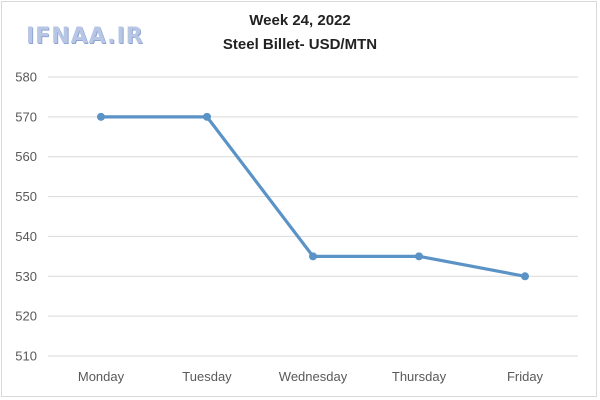  What do you see at coordinates (101, 116) in the screenshot?
I see `data-point-monday` at bounding box center [101, 116].